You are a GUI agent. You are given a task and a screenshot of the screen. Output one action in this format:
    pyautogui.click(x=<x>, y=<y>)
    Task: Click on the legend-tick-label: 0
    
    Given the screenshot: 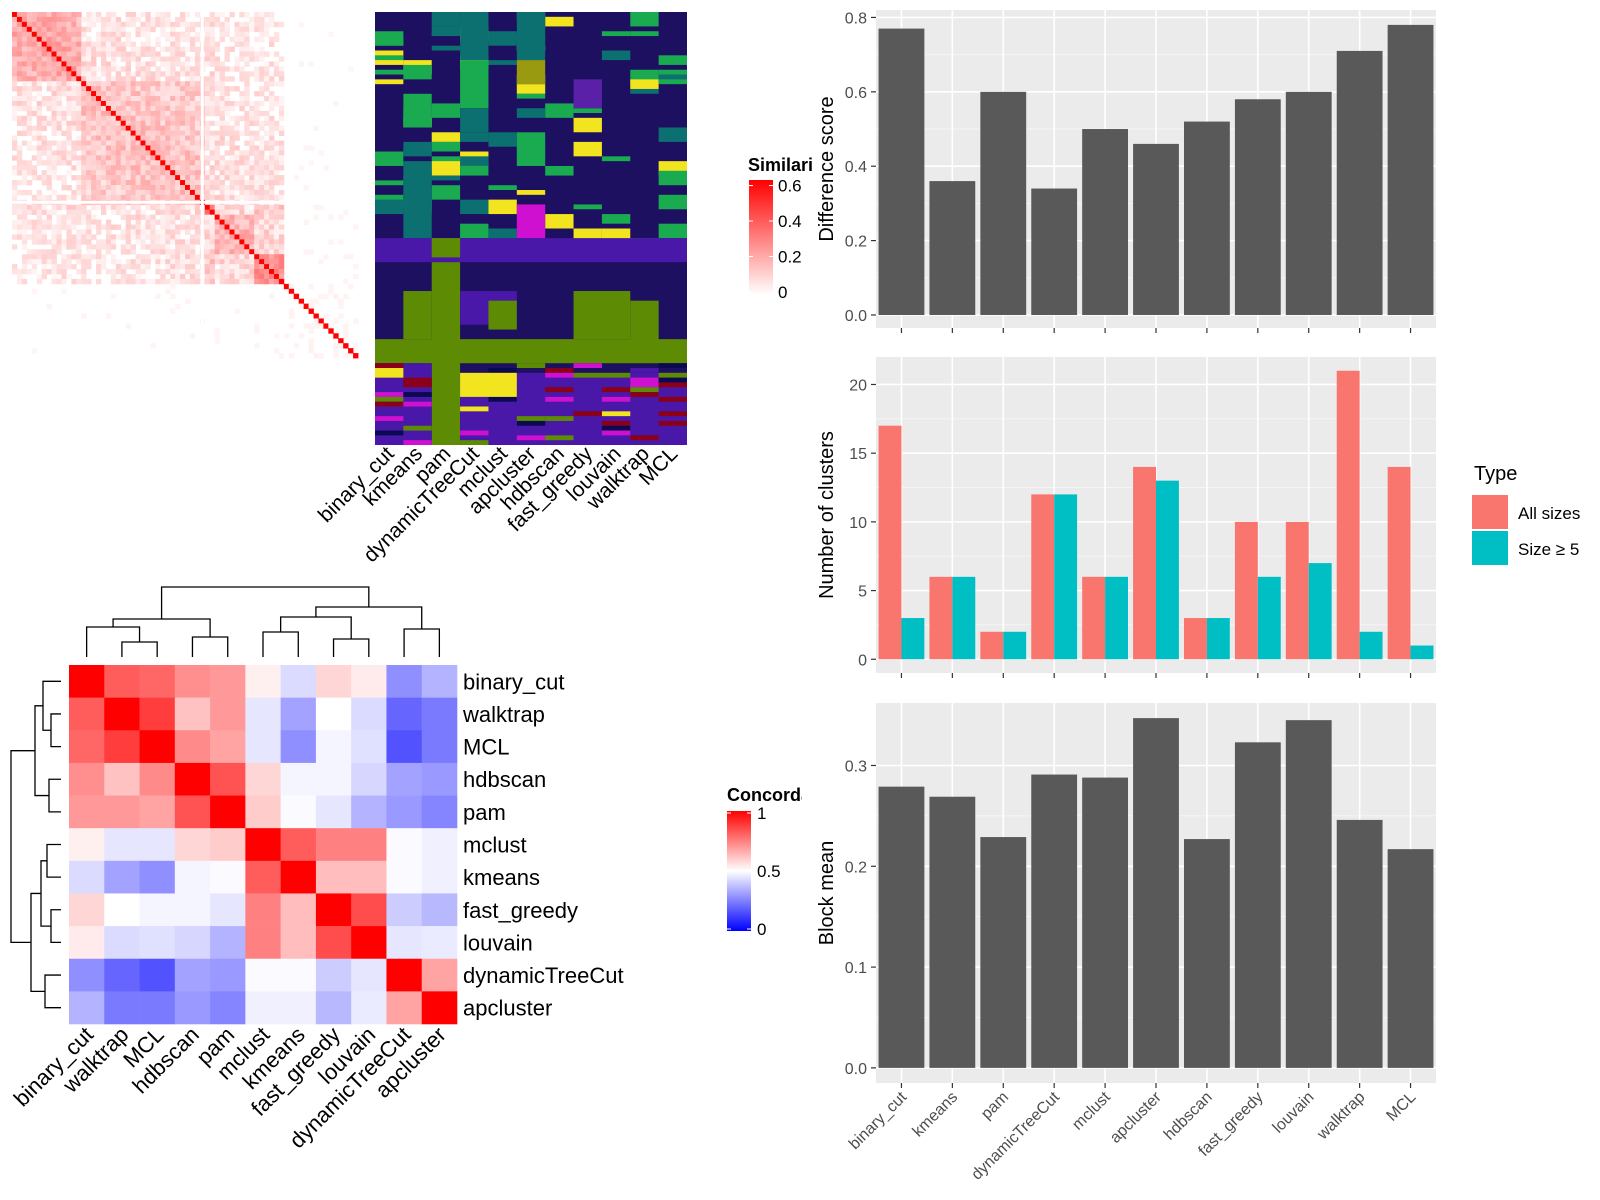 What is the action you would take?
    pyautogui.click(x=761, y=929)
    